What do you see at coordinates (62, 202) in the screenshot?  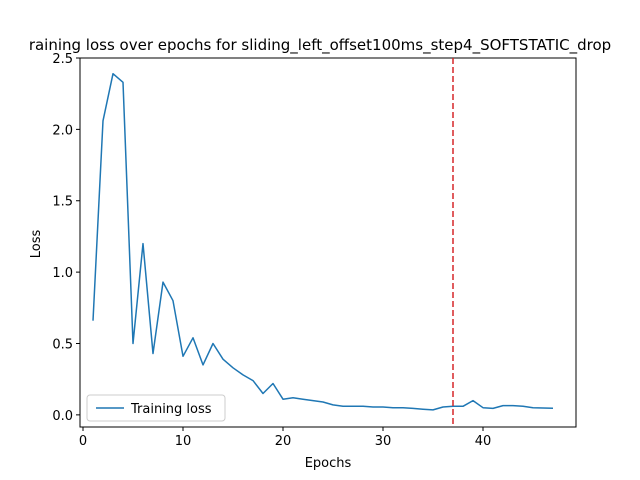 I see `y-tick-label: 1.5` at bounding box center [62, 202].